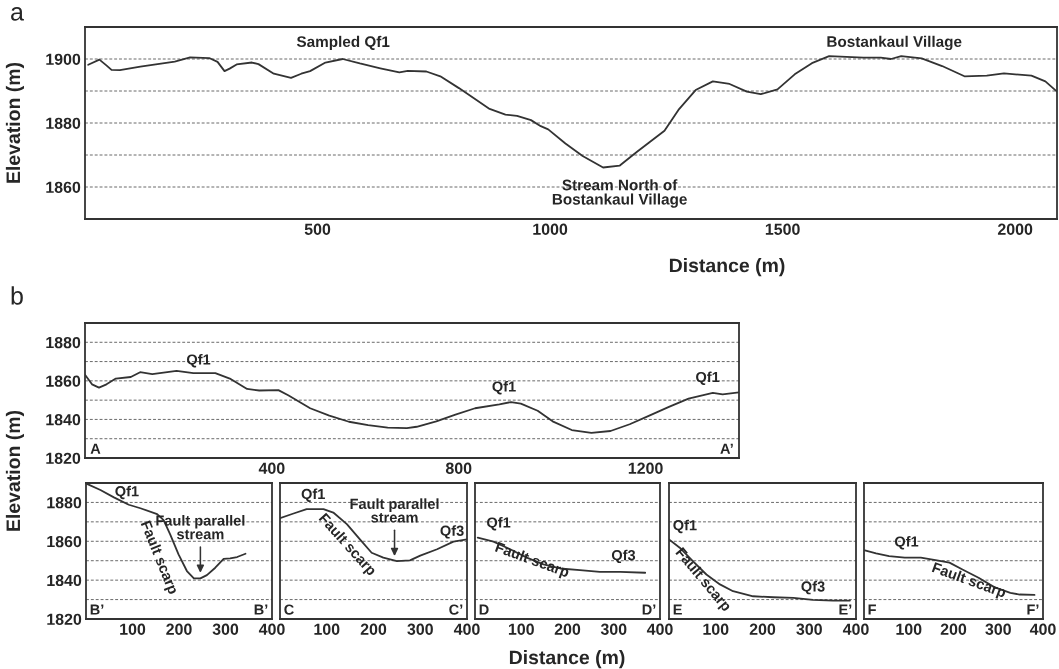  Describe the element at coordinates (63, 59) in the screenshot. I see `y-tick-label: 1900` at that location.